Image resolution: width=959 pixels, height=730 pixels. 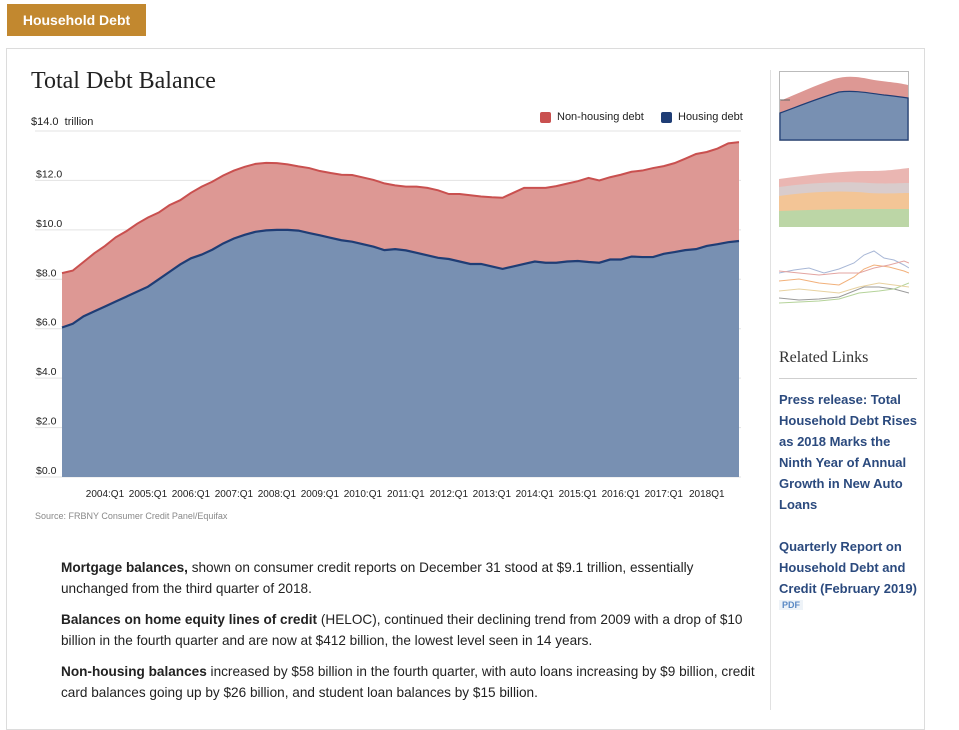 I want to click on unit-top-tick: $14.0, so click(x=45, y=122).